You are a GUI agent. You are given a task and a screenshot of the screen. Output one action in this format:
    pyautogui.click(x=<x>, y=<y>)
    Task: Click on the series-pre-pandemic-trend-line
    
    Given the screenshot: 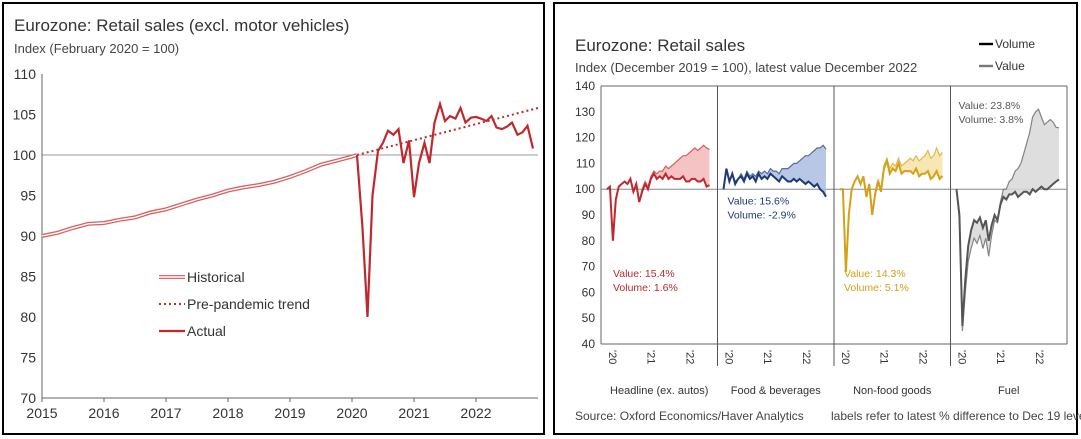 What is the action you would take?
    pyautogui.click(x=447, y=131)
    